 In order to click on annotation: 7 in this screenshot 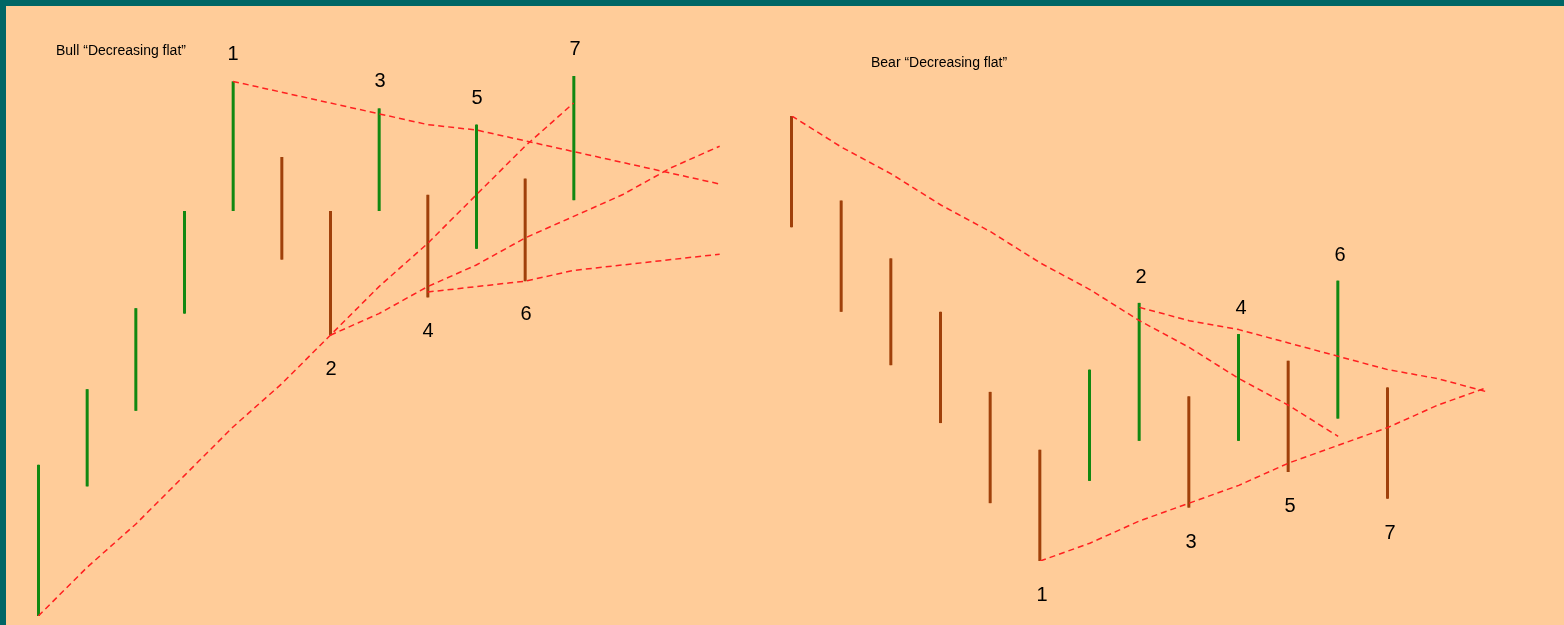, I will do `click(1390, 532)`.